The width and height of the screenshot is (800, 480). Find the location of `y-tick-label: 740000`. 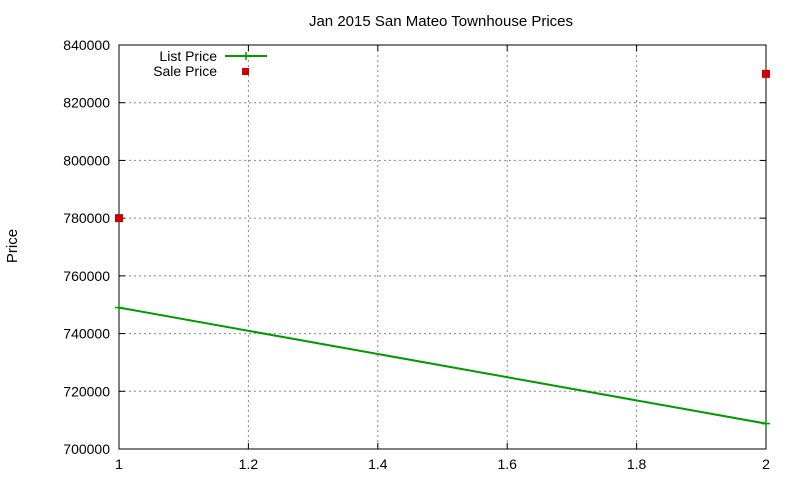

y-tick-label: 740000 is located at coordinates (86, 334).